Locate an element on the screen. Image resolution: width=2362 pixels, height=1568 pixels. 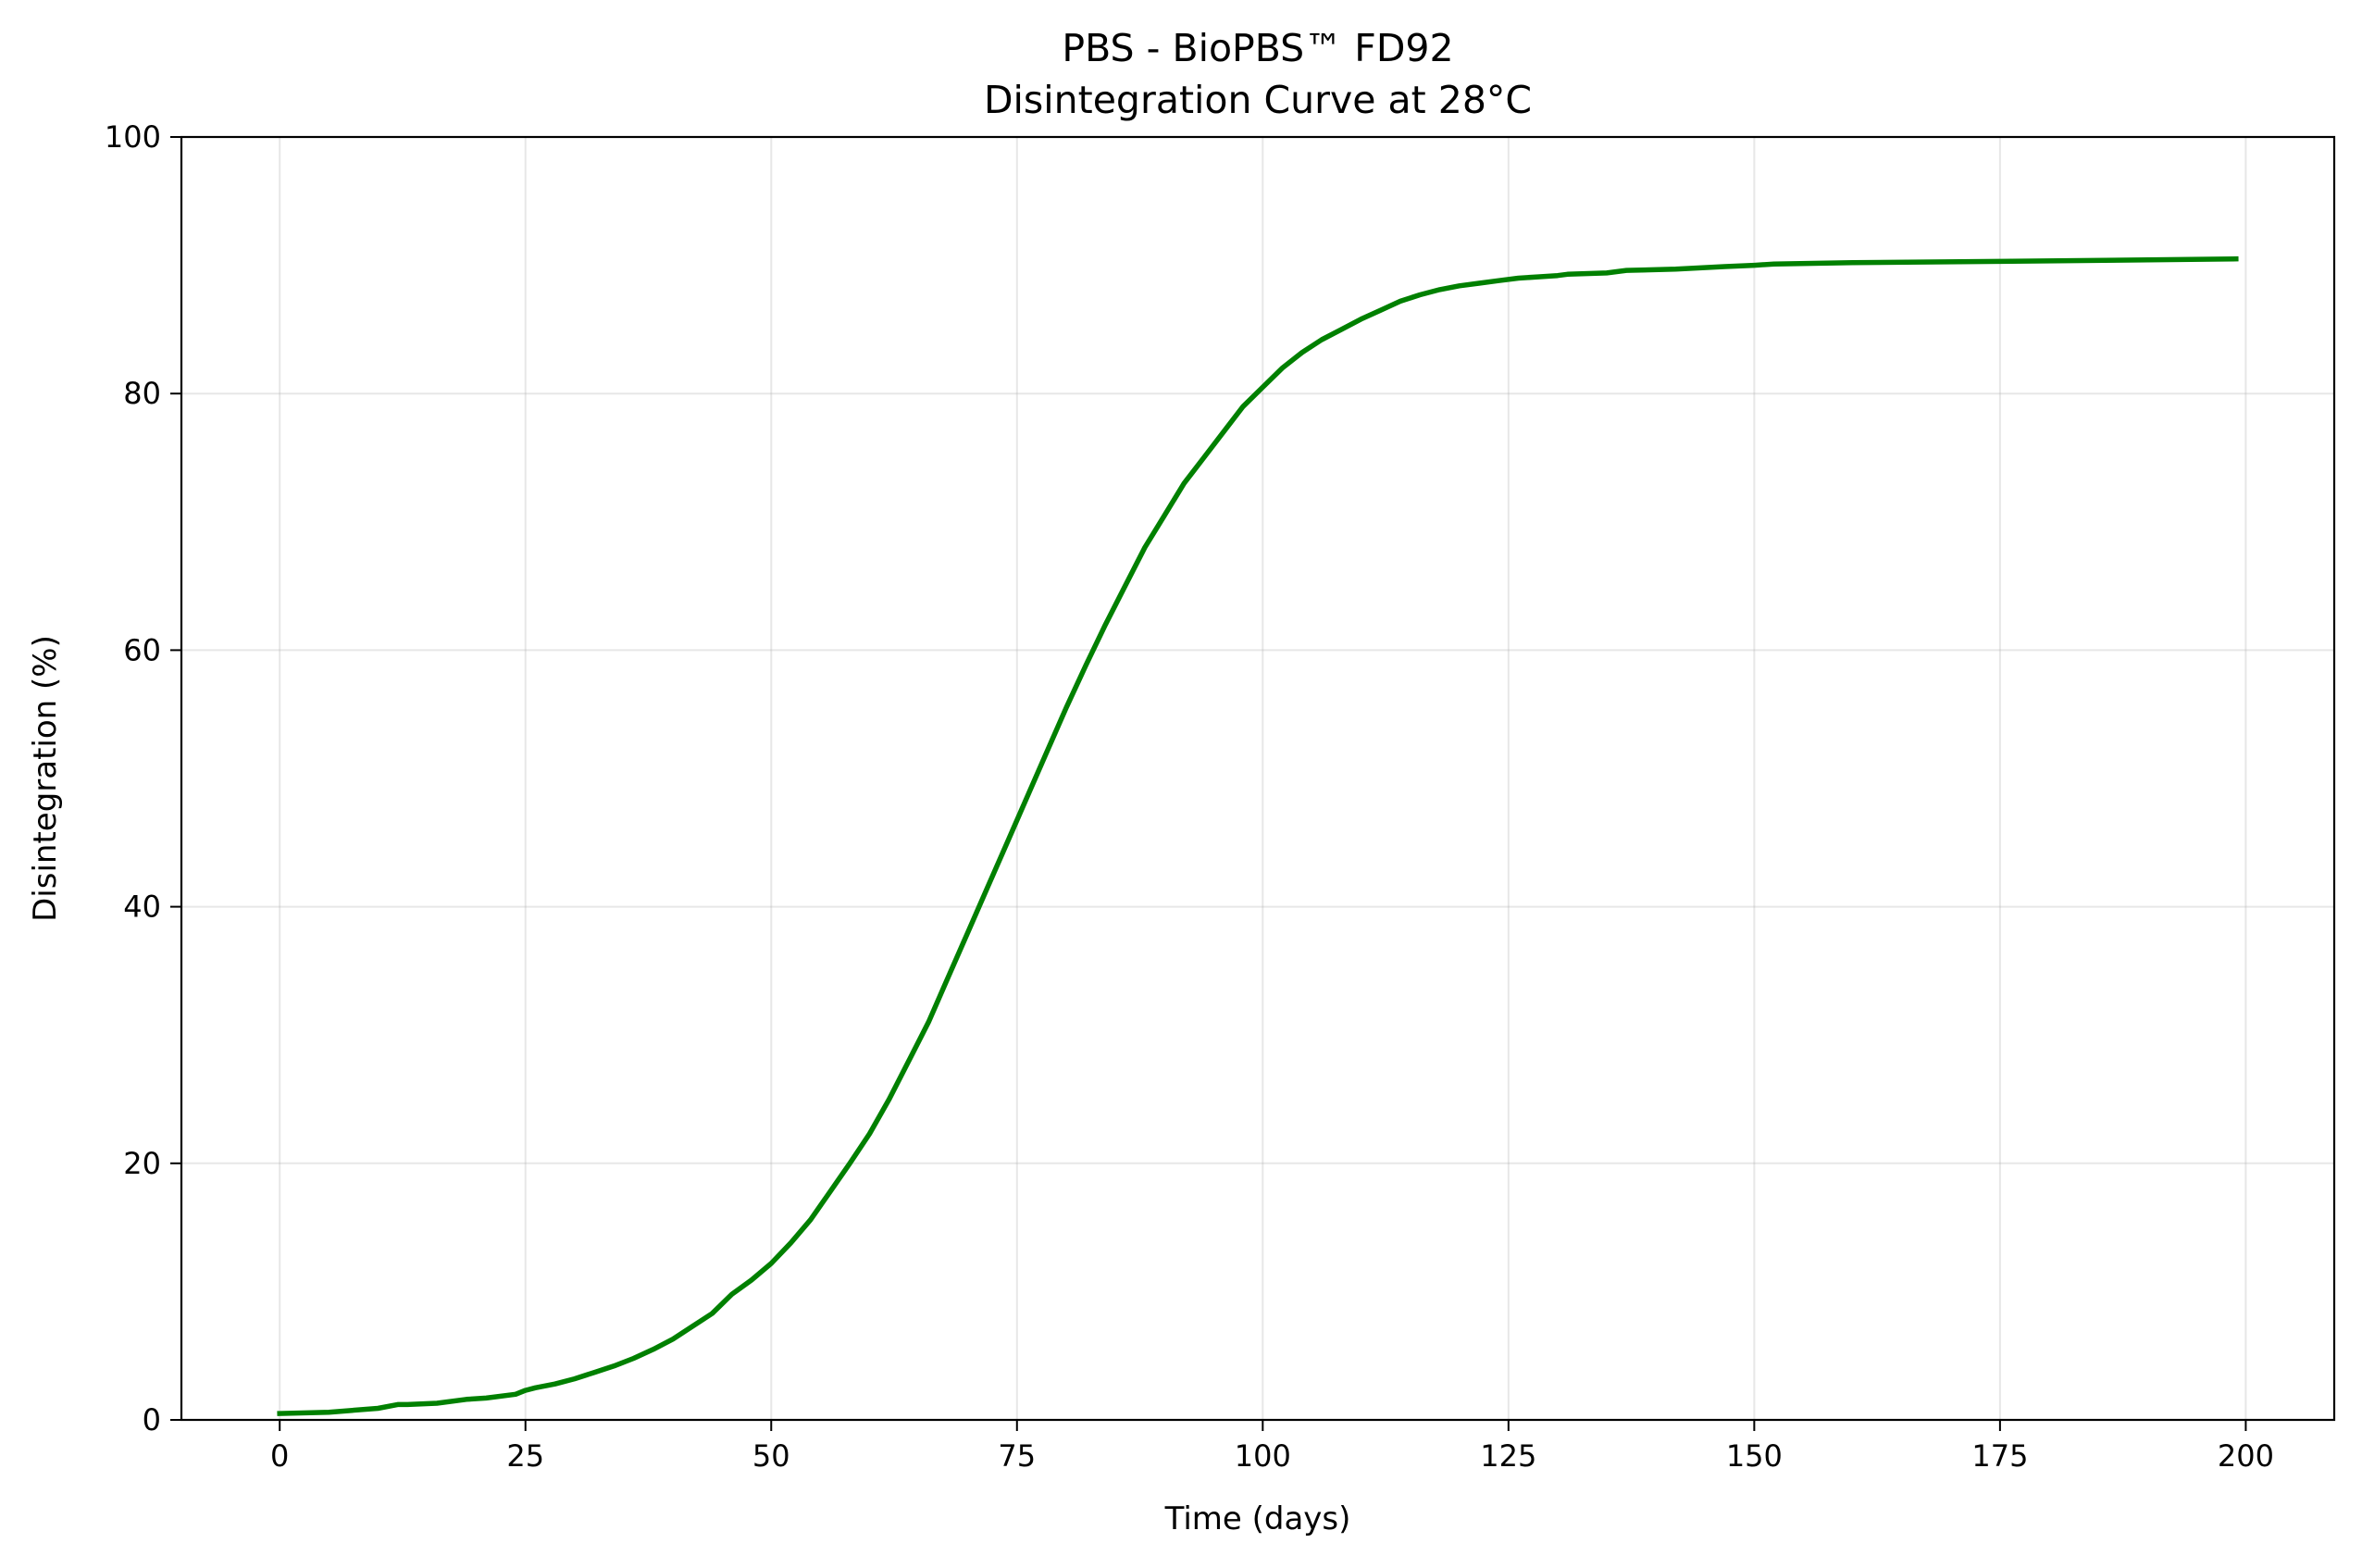
x-tick-label: 175 is located at coordinates (2000, 1456).